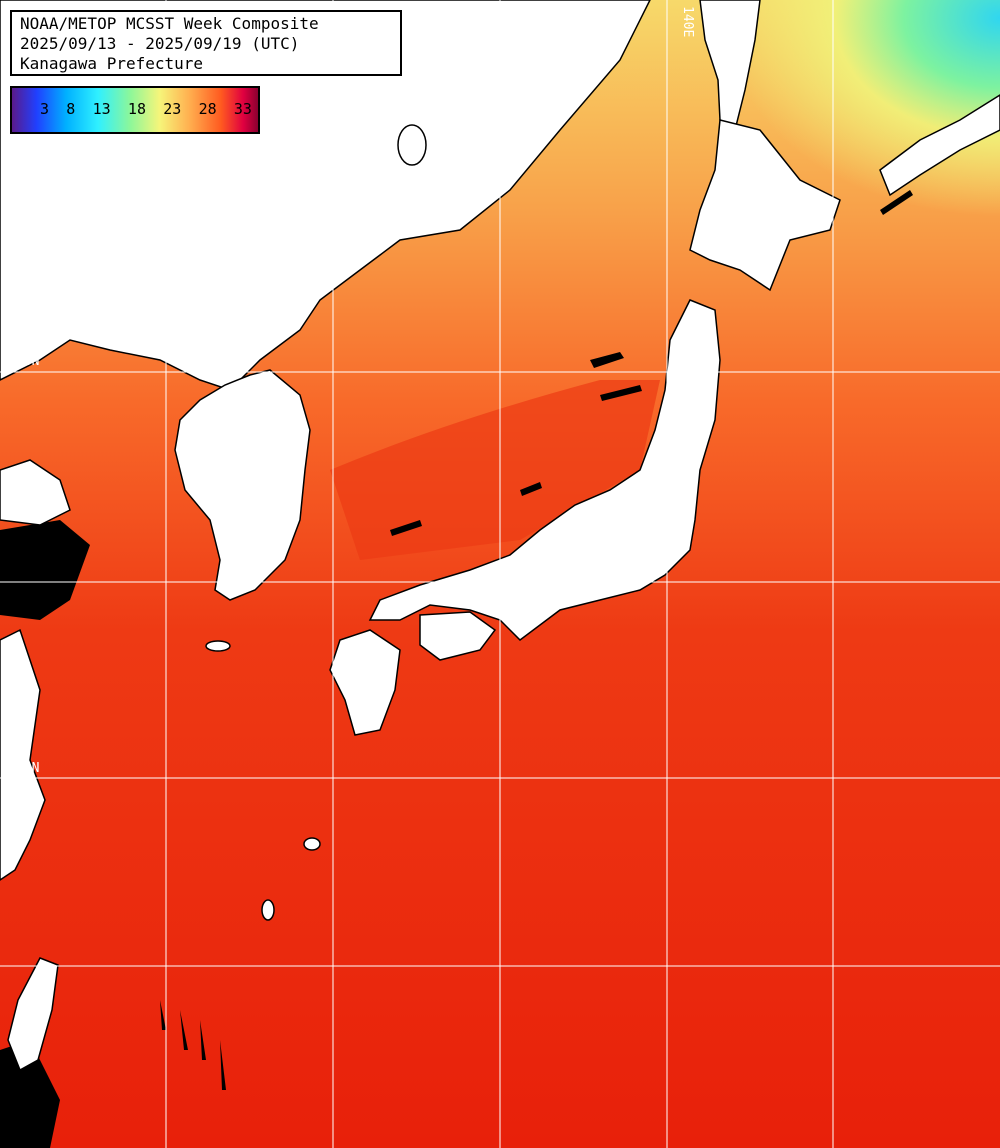 This screenshot has width=1000, height=1148. Describe the element at coordinates (27, 768) in the screenshot. I see `lat-label-30n: 30N` at that location.